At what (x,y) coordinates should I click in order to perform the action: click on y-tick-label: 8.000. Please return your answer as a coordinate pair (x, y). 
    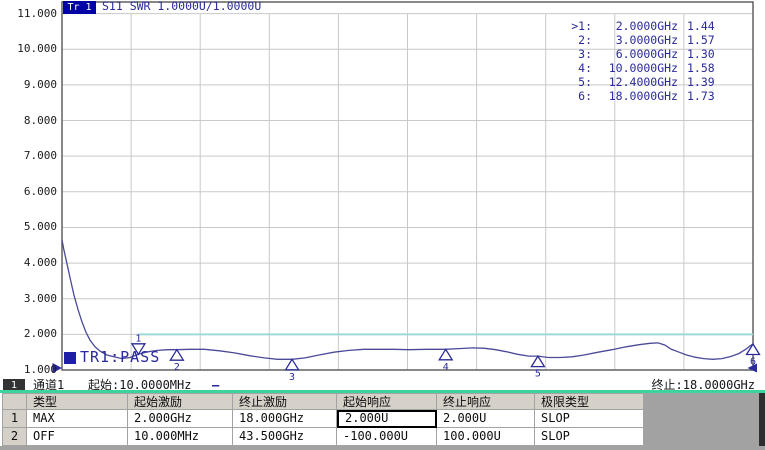
    Looking at the image, I should click on (40, 120).